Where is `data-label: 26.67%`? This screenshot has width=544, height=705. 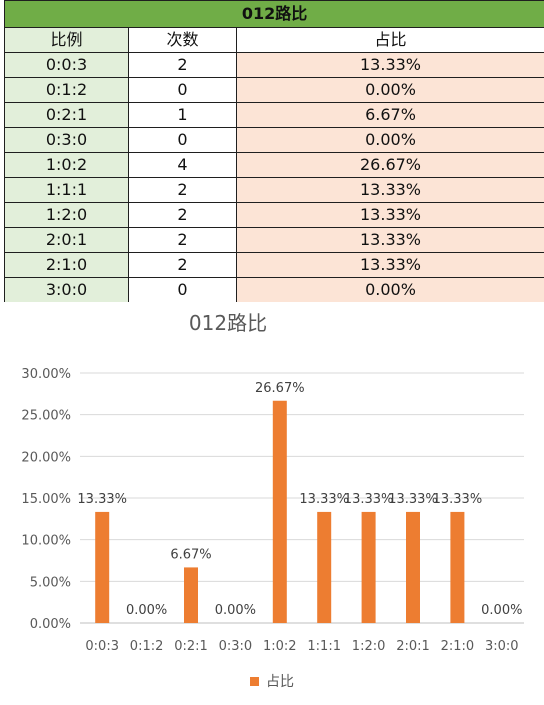 data-label: 26.67% is located at coordinates (280, 388).